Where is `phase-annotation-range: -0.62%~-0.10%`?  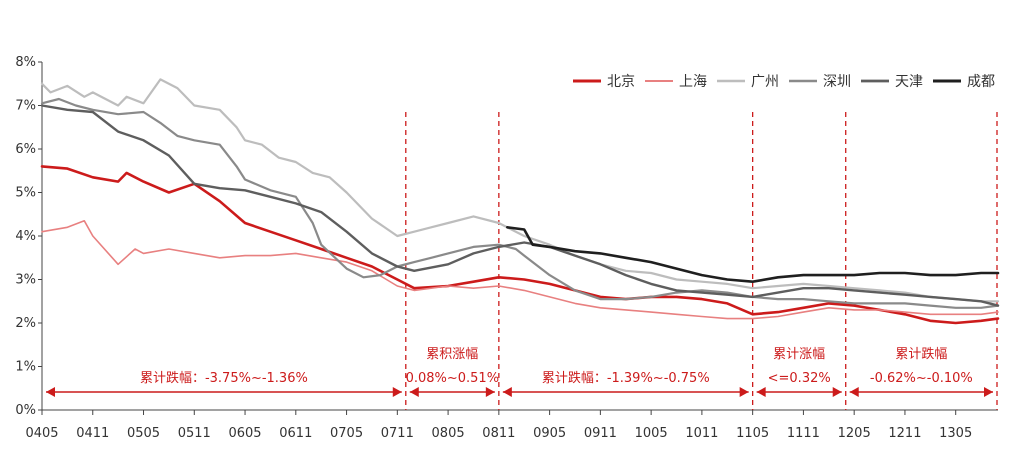 phase-annotation-range: -0.62%~-0.10% is located at coordinates (921, 378).